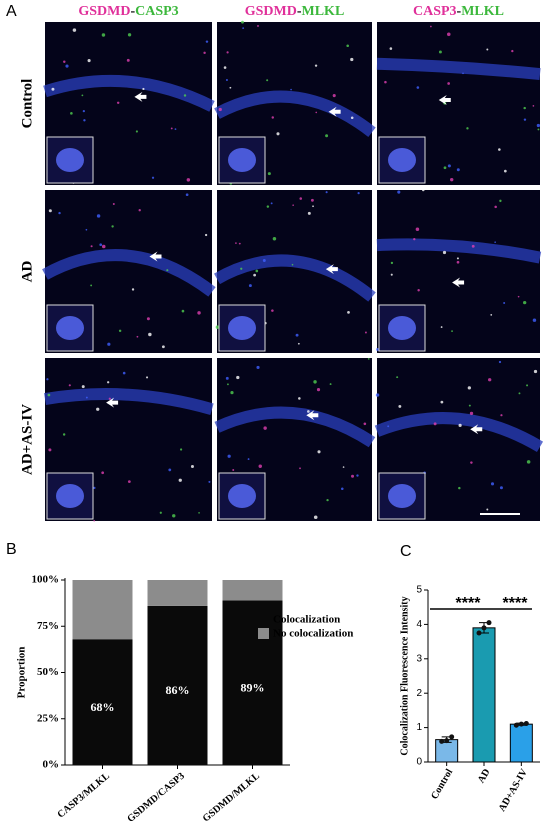  What do you see at coordinates (48, 672) in the screenshot?
I see `y-tick-label: 50%` at bounding box center [48, 672].